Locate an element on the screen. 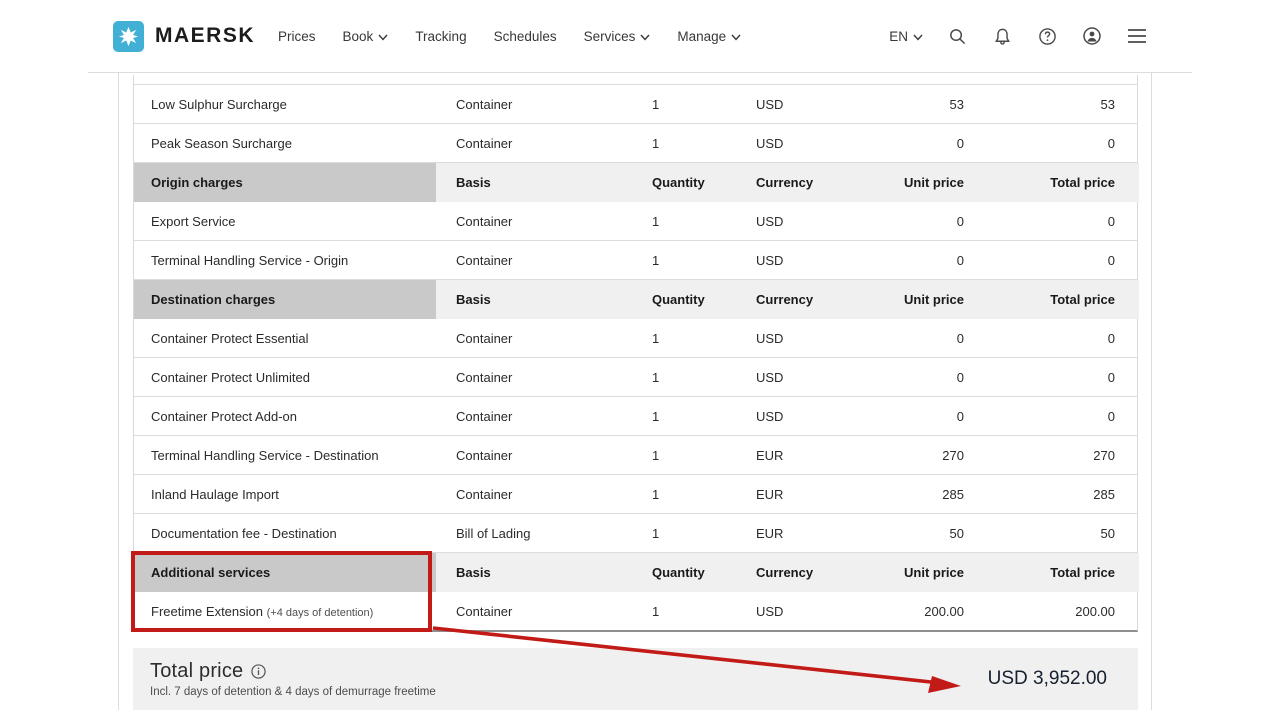 This screenshot has width=1280, height=720. nav-item-schedules: Schedules is located at coordinates (525, 36).